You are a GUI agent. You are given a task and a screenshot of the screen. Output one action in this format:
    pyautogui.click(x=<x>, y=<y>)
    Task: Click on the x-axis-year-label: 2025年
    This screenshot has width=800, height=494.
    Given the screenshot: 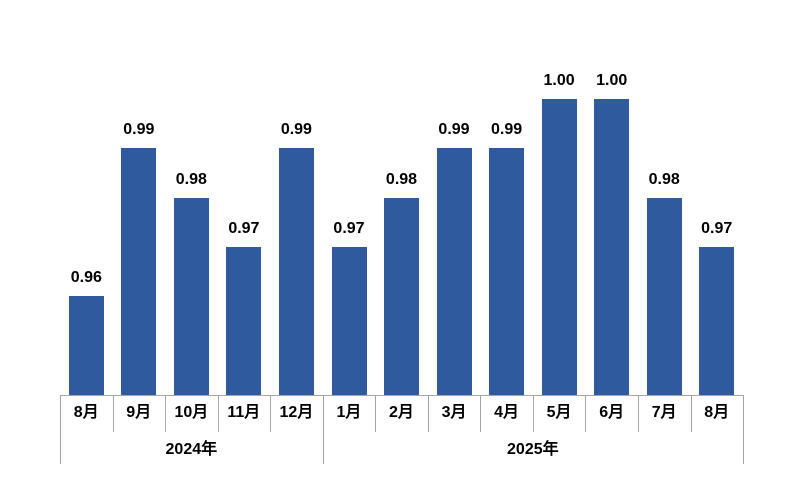 What is the action you would take?
    pyautogui.click(x=533, y=449)
    